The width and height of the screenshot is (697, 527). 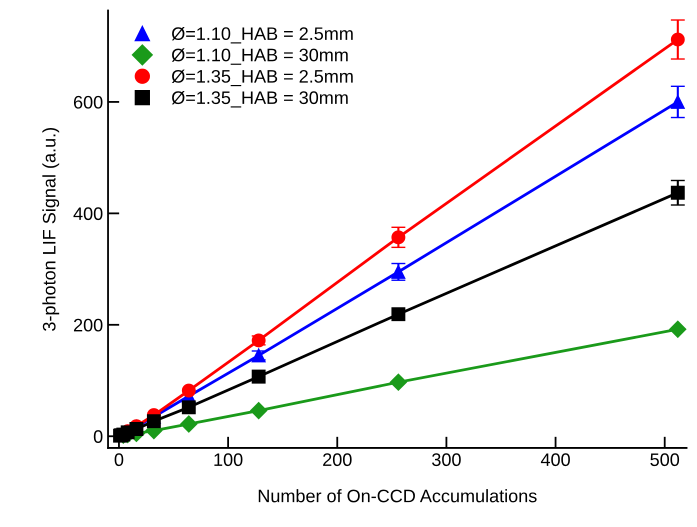 I want to click on legend-label: Ø=1.35_HAB = 2.5mm, so click(x=262, y=78).